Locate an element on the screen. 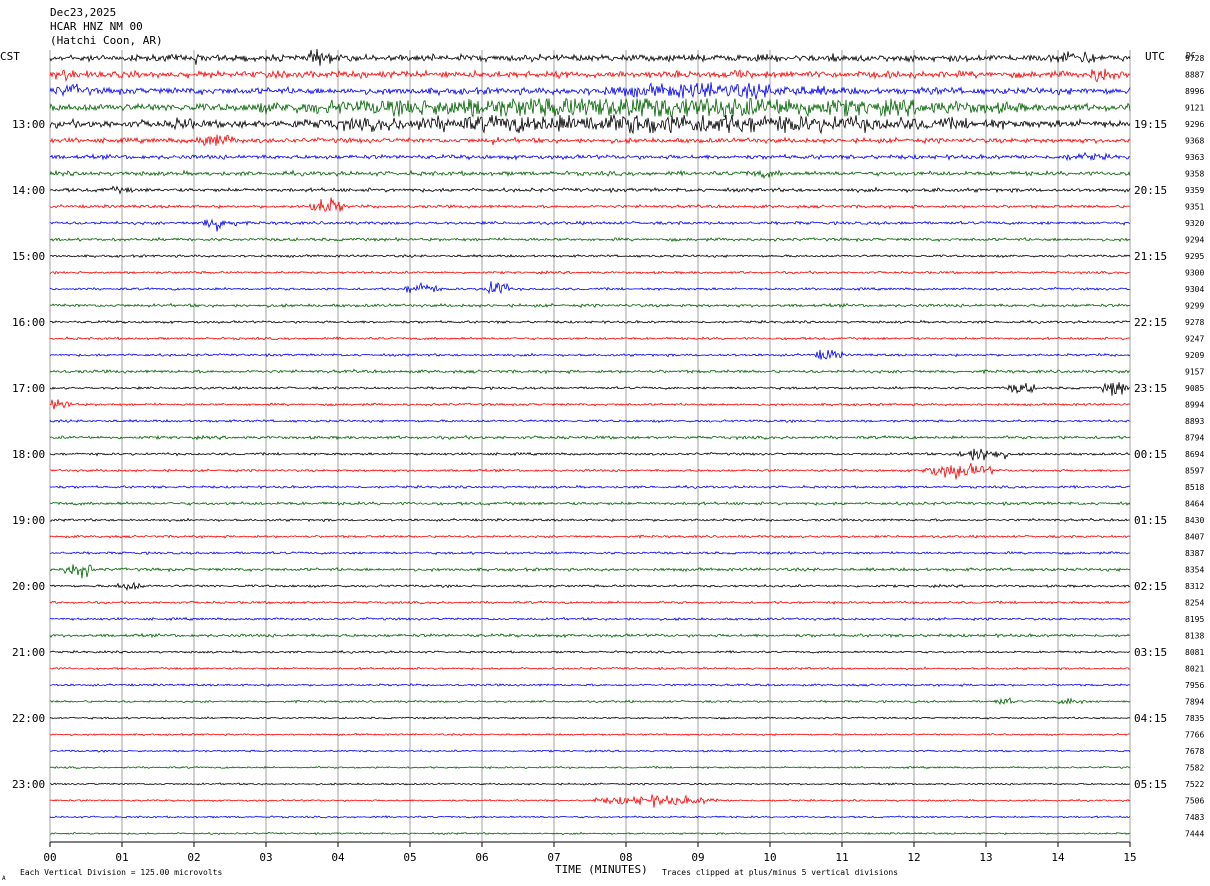 This screenshot has height=886, width=1210. x-tick-label: 04 is located at coordinates (338, 857).